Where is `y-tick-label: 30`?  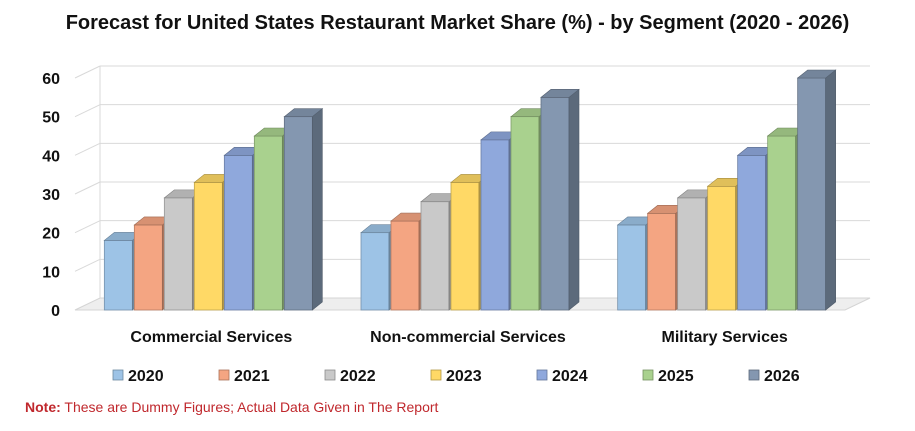 y-tick-label: 30 is located at coordinates (51, 195).